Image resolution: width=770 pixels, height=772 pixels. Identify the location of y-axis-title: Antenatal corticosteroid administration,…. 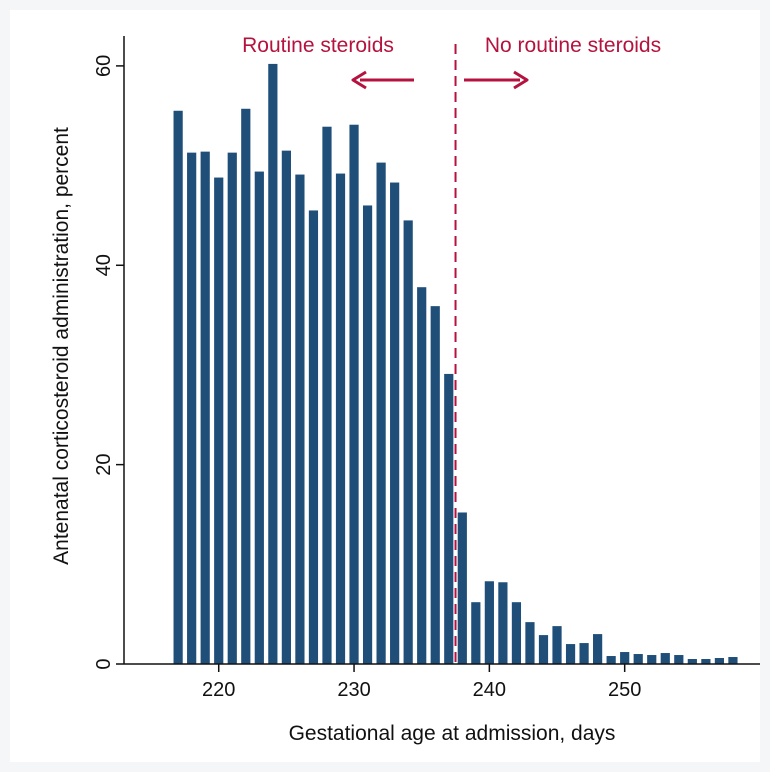
(61, 346).